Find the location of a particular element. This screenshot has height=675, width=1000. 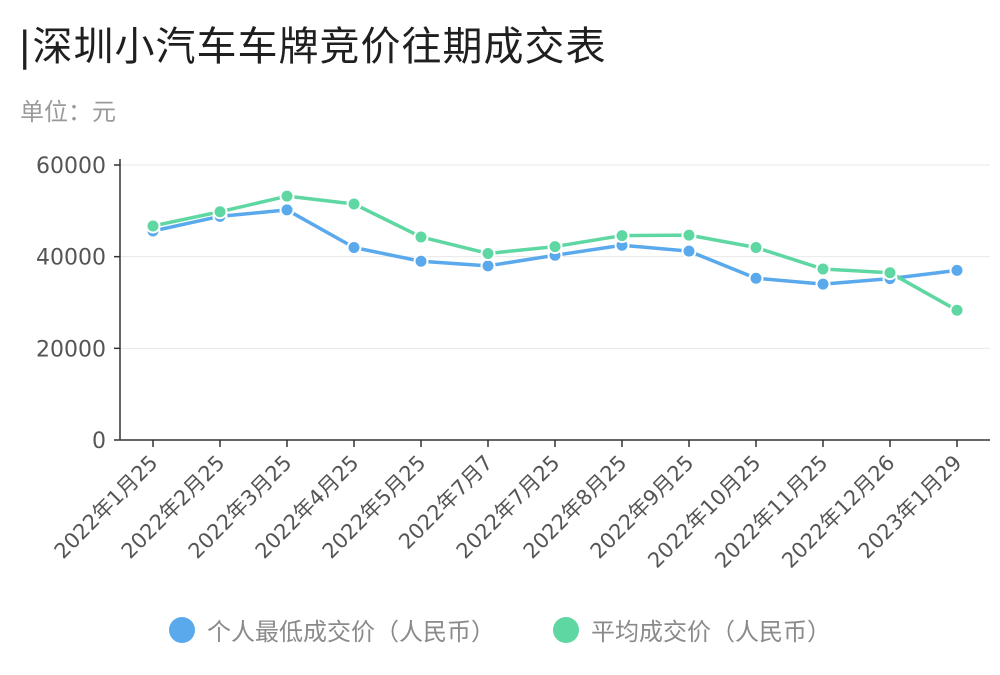

y-tick-label-2: 40000 is located at coordinates (71, 258).